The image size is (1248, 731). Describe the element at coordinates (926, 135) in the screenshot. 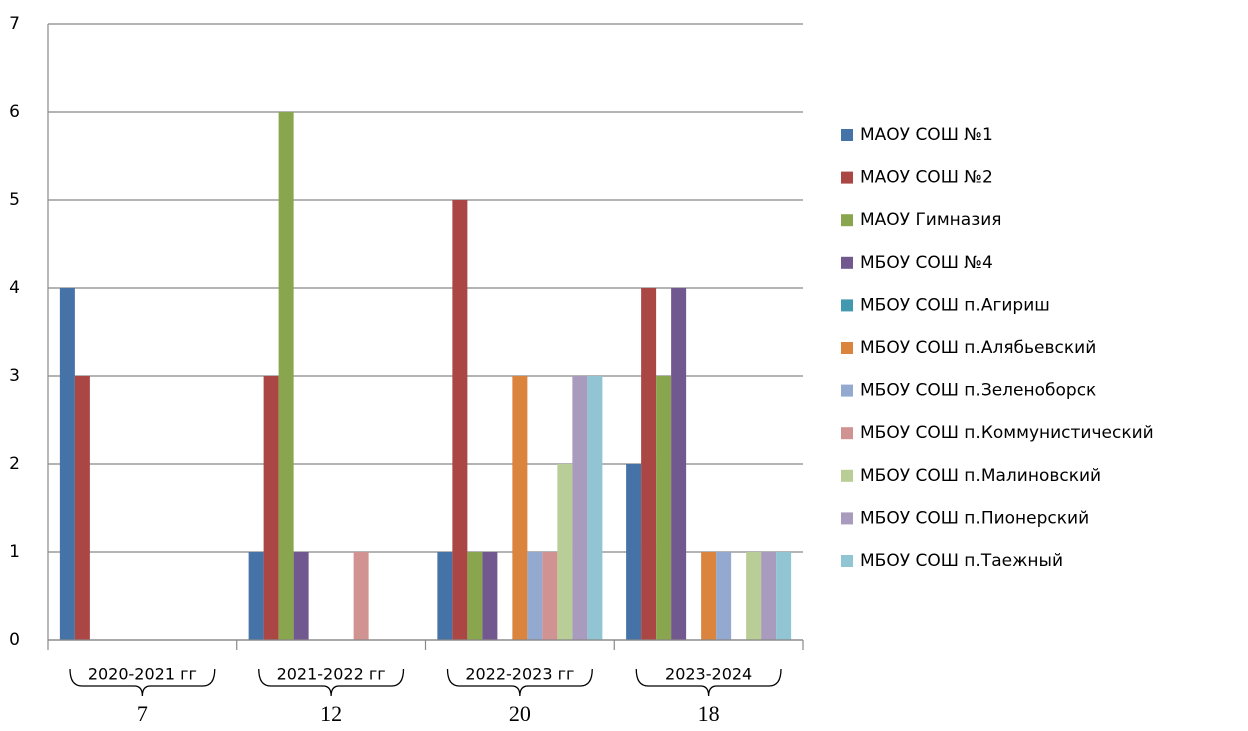

I see `legend-label: МАОУ СОШ №1` at that location.